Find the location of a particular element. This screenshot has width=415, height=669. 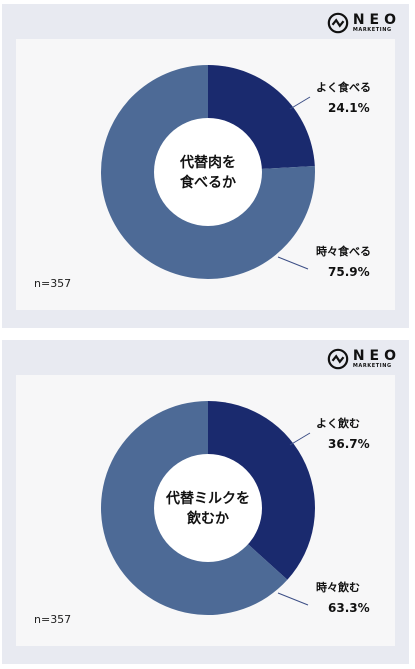

slice-category-label-2: 時々飲む is located at coordinates (338, 587).